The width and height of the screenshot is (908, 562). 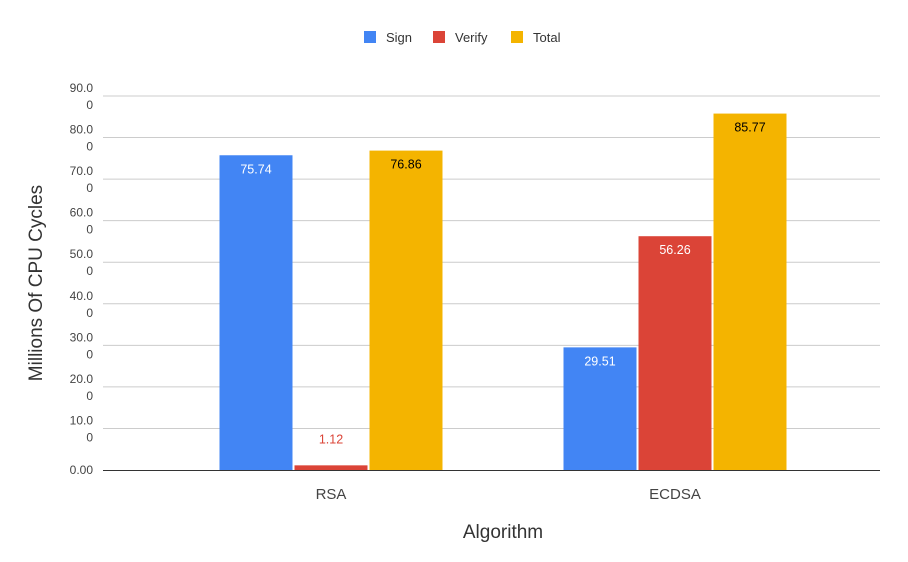 I want to click on y-tick-label: 80.0 0, so click(x=82, y=138).